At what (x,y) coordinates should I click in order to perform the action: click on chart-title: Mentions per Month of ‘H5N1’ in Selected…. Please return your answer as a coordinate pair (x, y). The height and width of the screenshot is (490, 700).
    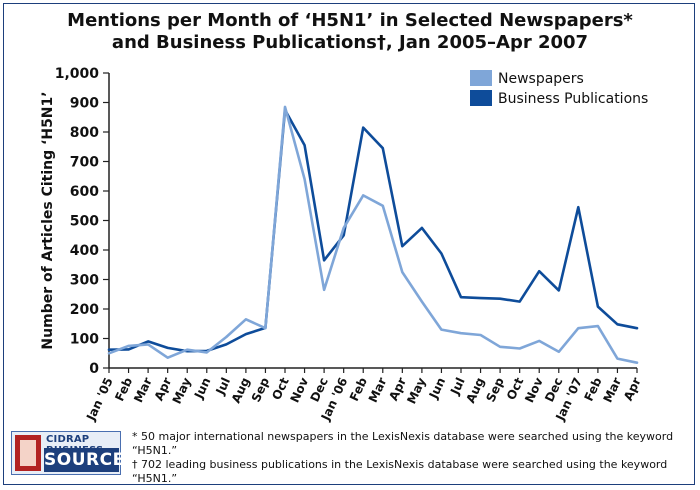
    Looking at the image, I should click on (350, 32).